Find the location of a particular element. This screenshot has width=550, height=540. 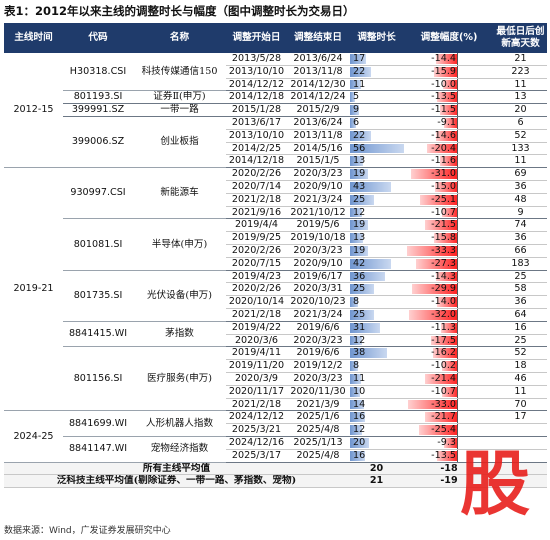

code-cell: 8841699.WI is located at coordinates (98, 423).